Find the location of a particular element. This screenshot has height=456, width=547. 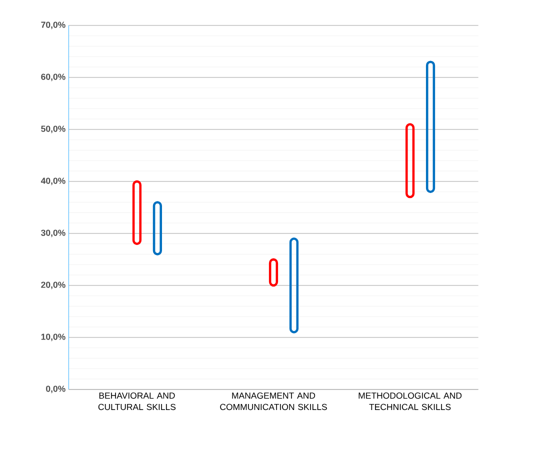

y-tick-label: 60,0% is located at coordinates (53, 78).